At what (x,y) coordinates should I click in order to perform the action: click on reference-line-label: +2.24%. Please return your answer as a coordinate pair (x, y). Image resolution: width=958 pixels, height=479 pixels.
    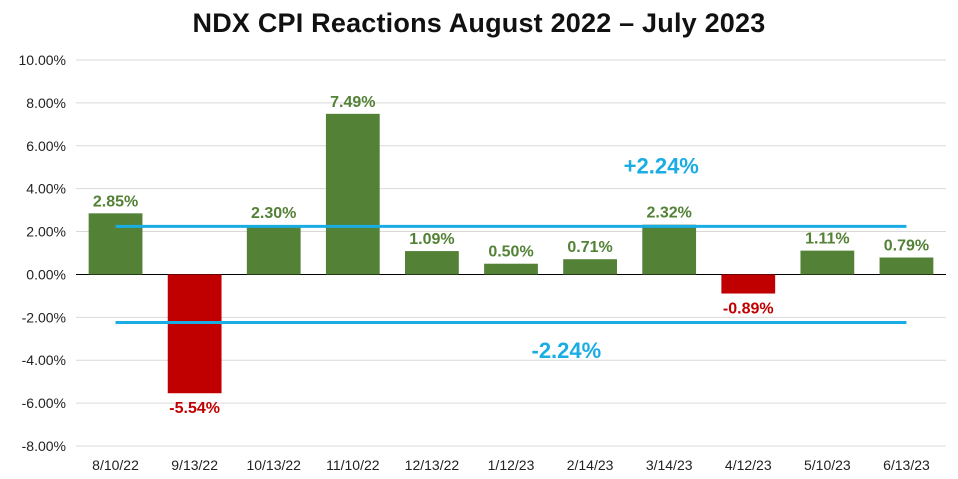
    Looking at the image, I should click on (661, 166).